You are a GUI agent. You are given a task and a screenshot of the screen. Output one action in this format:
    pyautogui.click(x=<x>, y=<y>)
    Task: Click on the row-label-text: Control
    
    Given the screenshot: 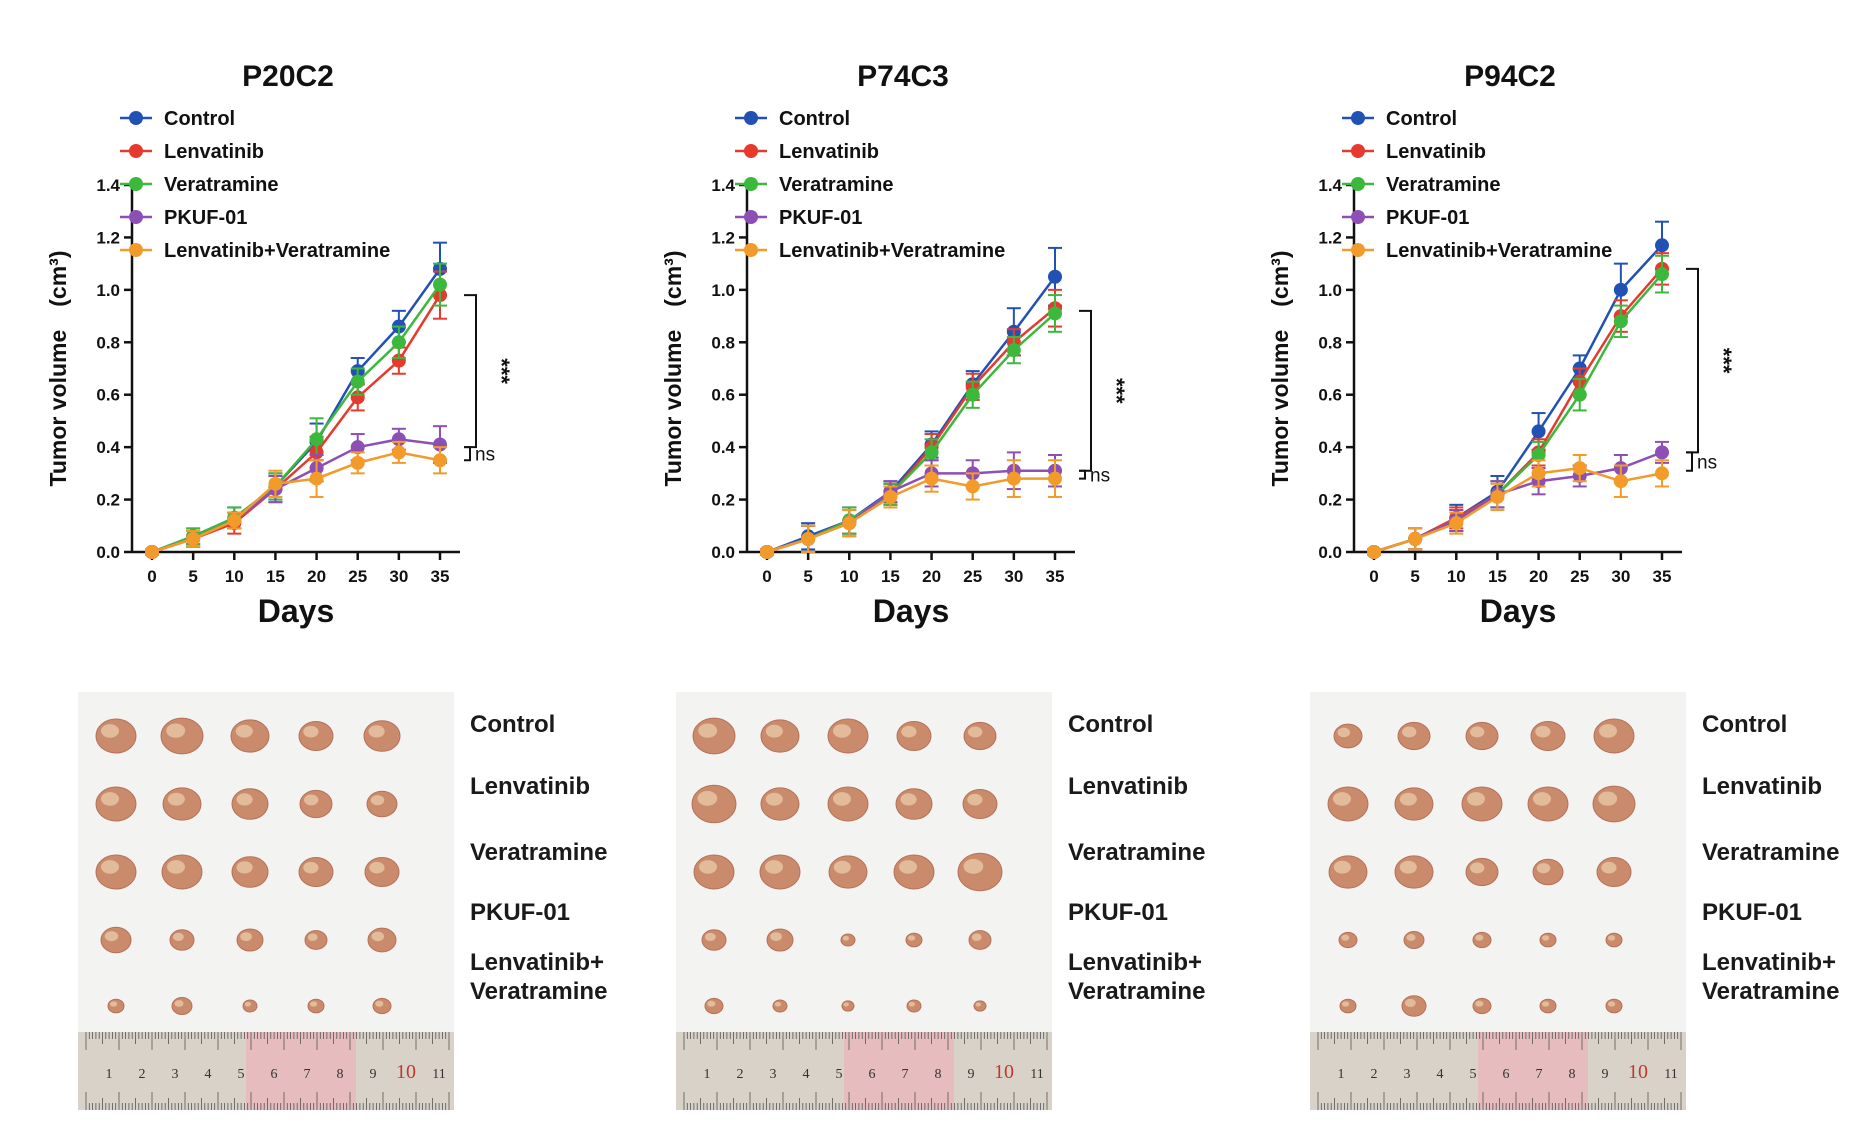 What is the action you would take?
    pyautogui.click(x=513, y=724)
    